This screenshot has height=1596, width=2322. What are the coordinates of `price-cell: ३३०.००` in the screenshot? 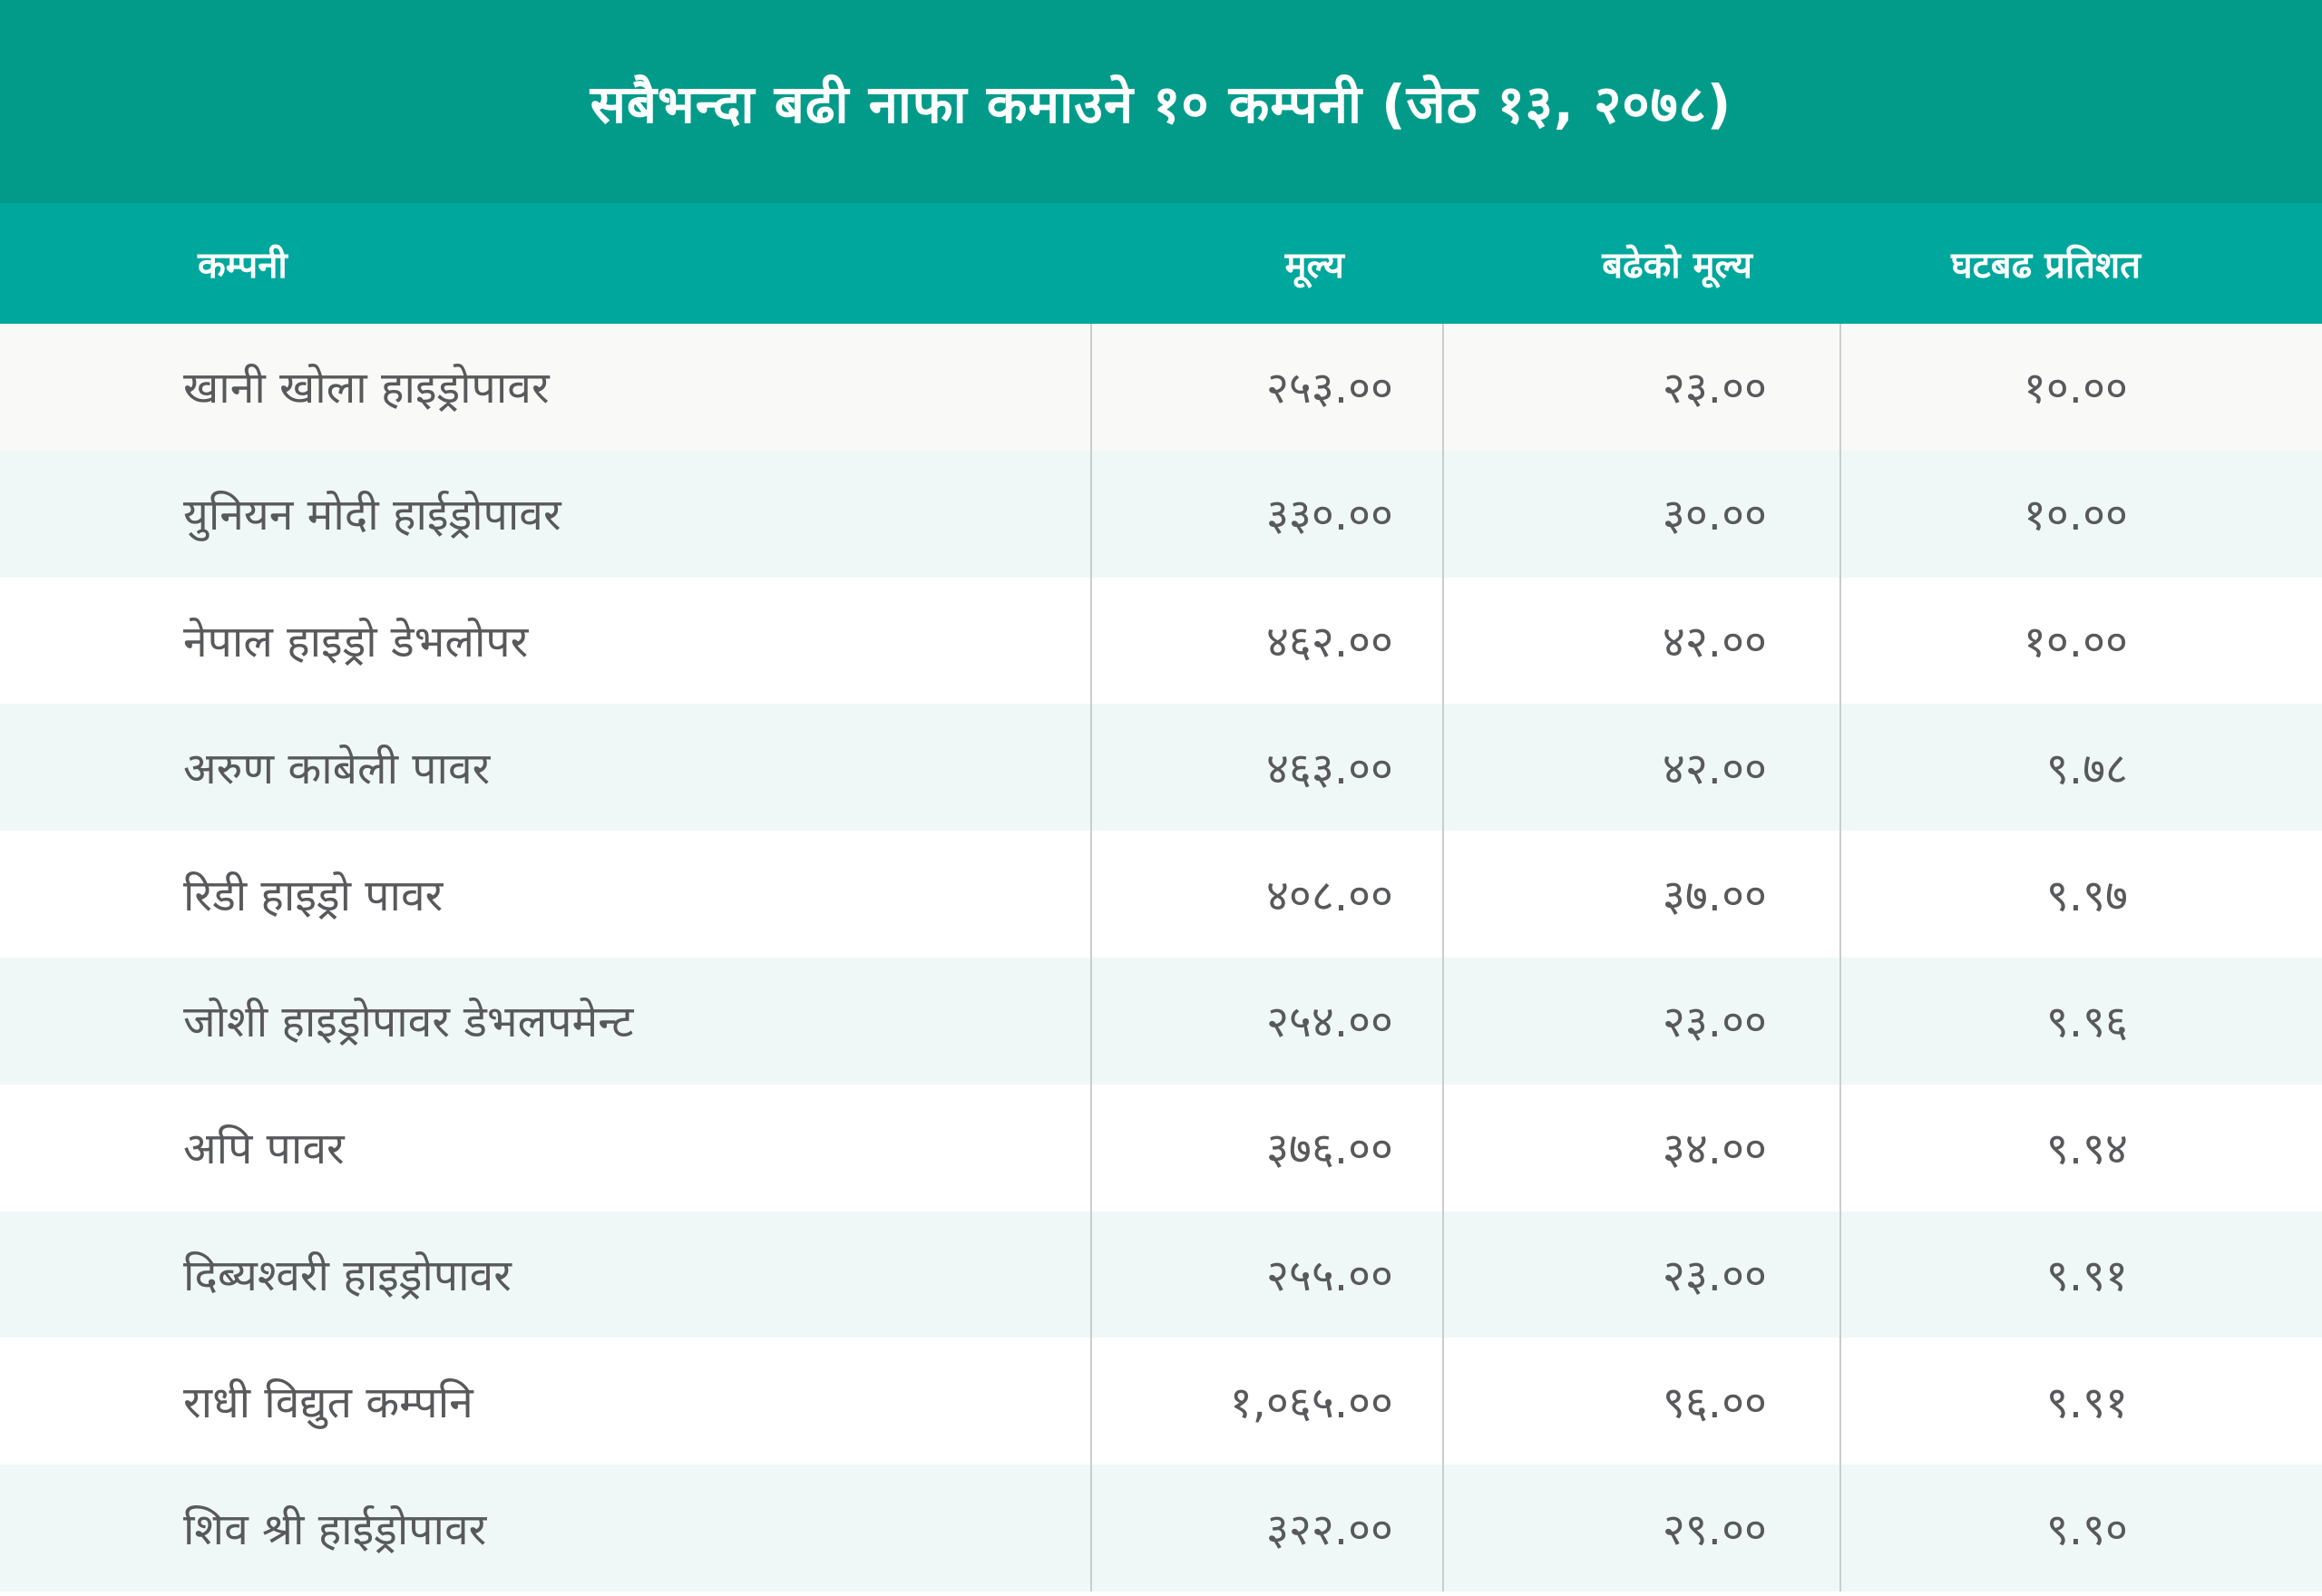 It's located at (1266, 514).